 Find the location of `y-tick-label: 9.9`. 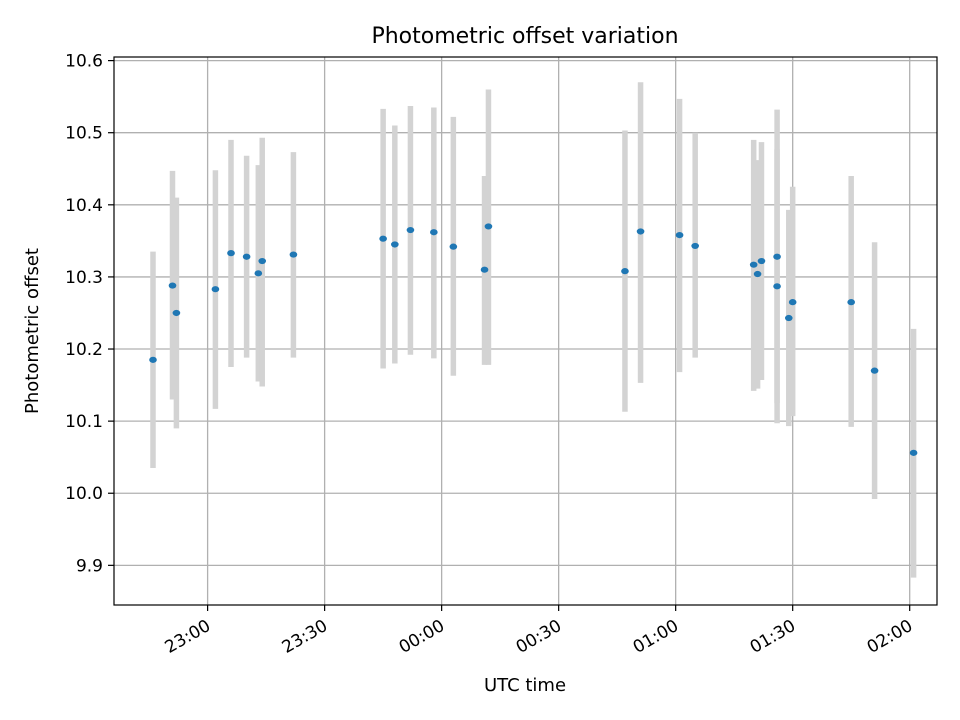

y-tick-label: 9.9 is located at coordinates (89, 566).